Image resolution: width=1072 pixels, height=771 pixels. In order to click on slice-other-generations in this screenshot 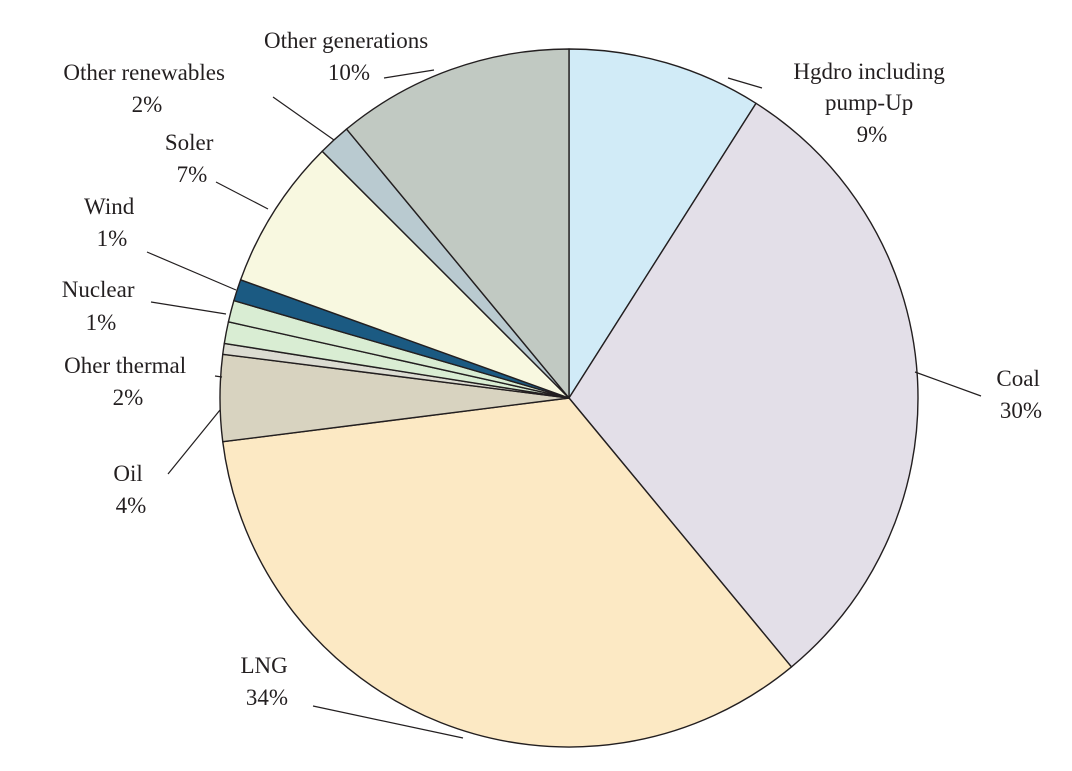, I will do `click(457, 223)`.